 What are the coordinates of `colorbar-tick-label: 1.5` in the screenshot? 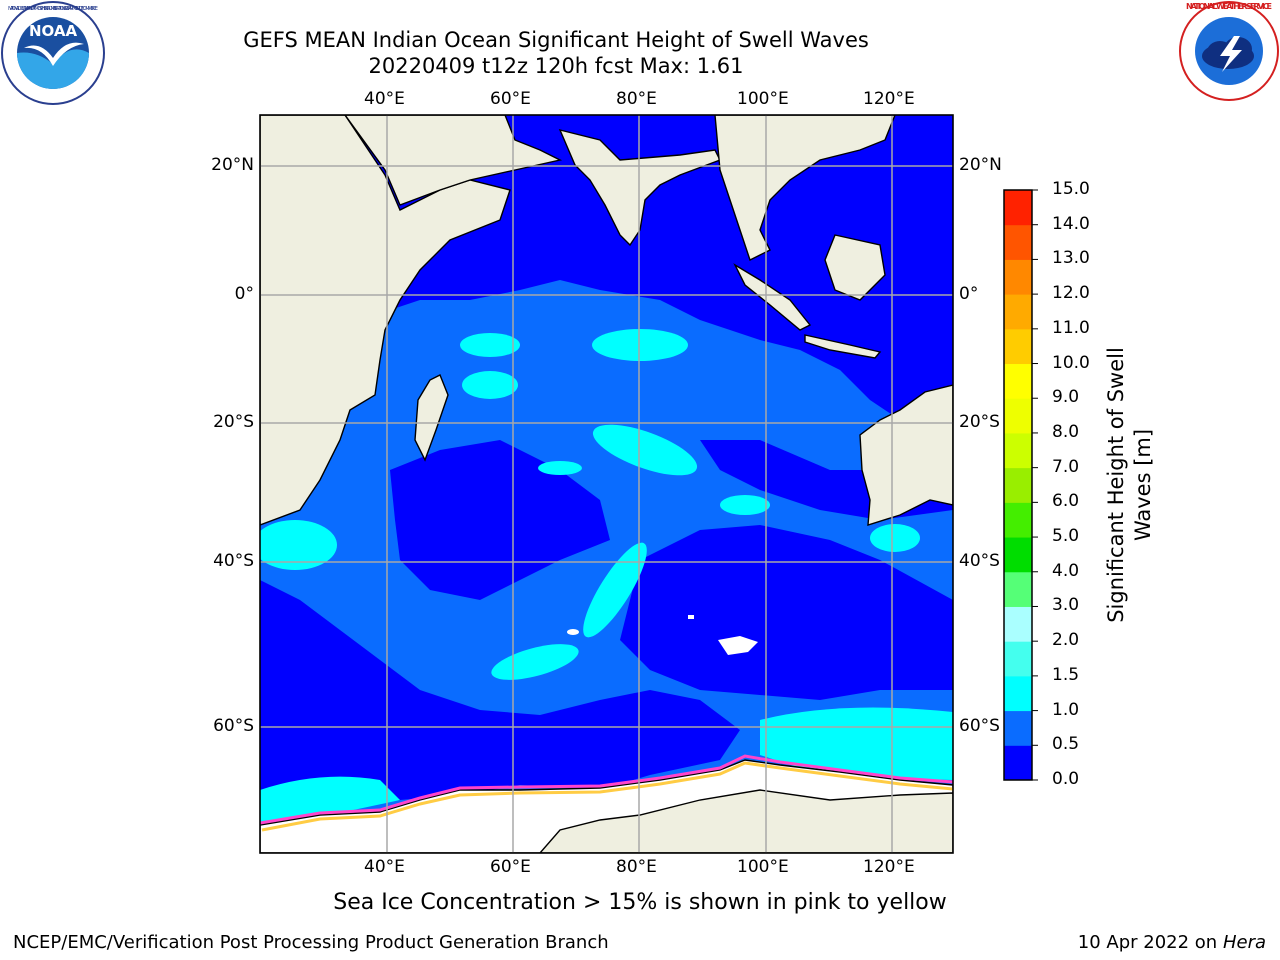 It's located at (1066, 674).